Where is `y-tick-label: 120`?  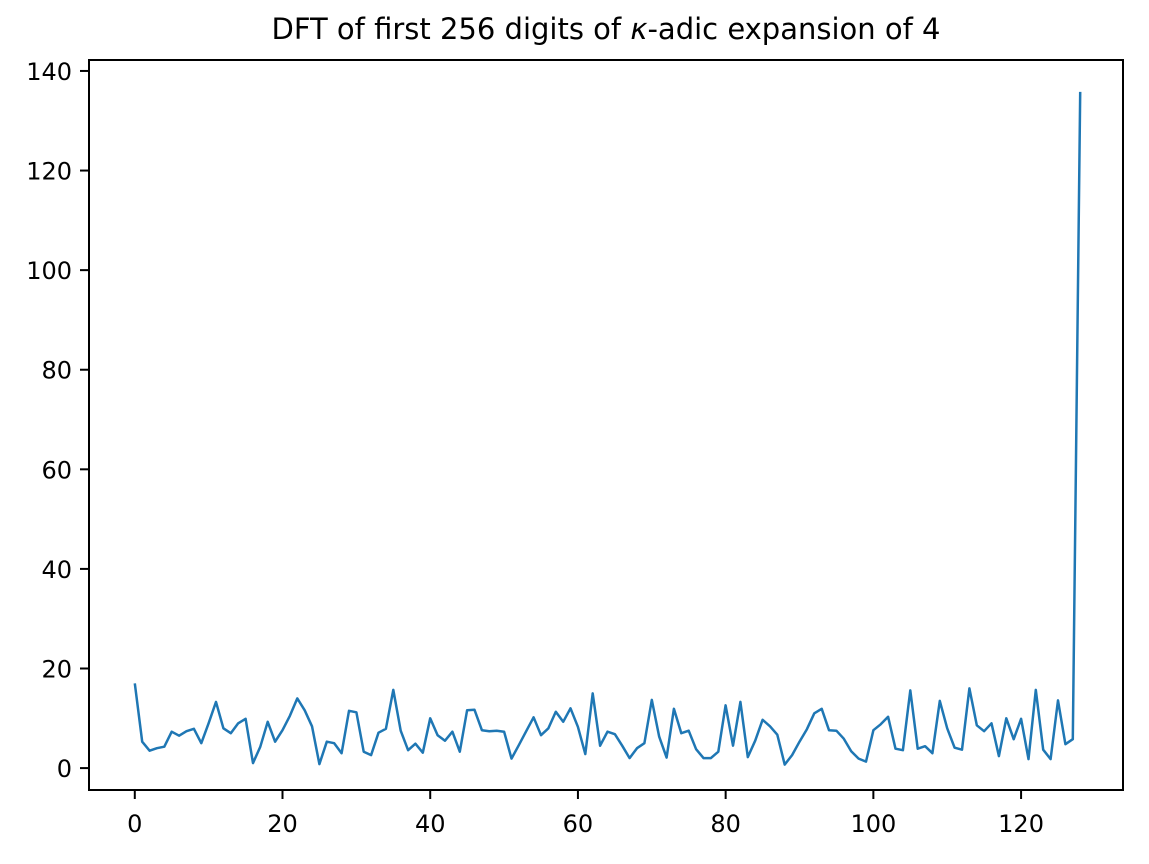 y-tick-label: 120 is located at coordinates (49, 172).